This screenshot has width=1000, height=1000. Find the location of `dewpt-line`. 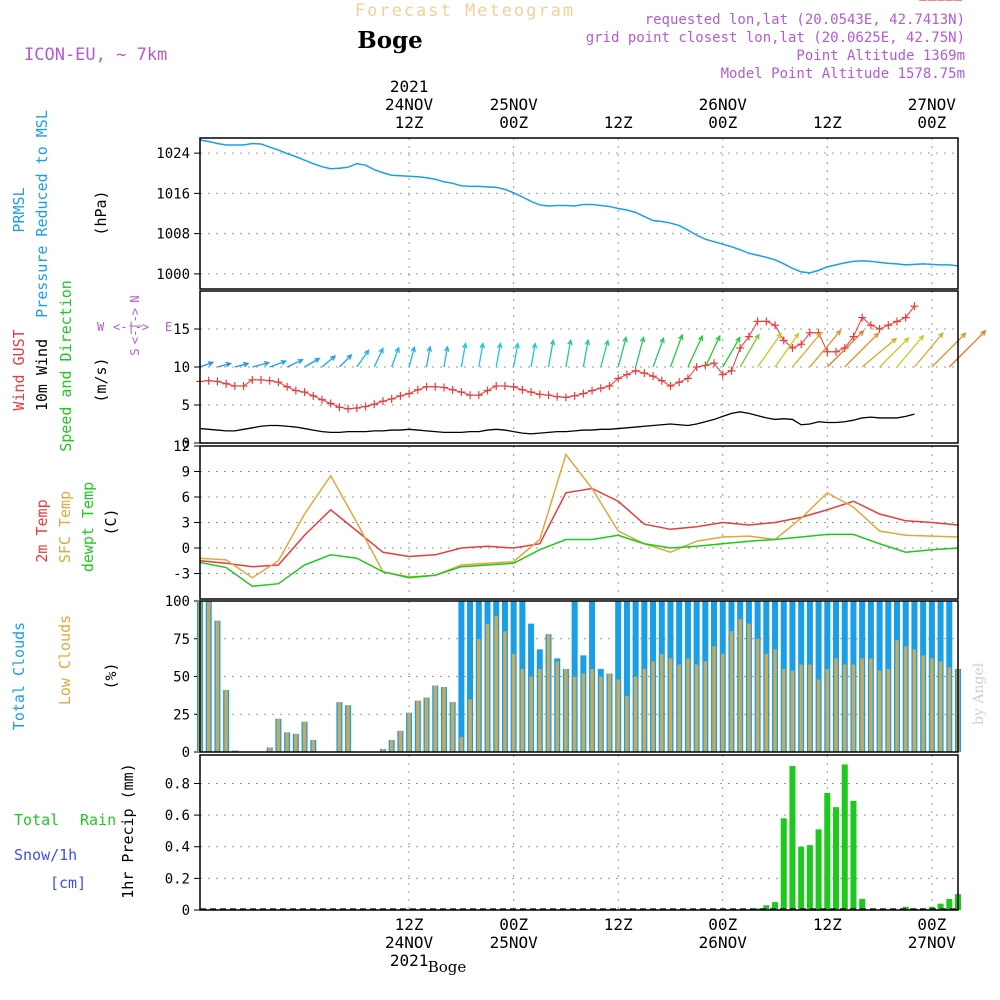

dewpt-line is located at coordinates (579, 560).